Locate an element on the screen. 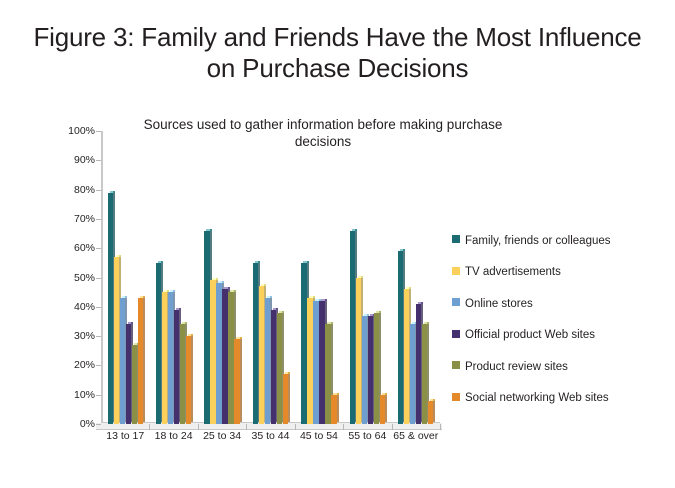  x-axis-tick-label: 65 & over is located at coordinates (416, 436).